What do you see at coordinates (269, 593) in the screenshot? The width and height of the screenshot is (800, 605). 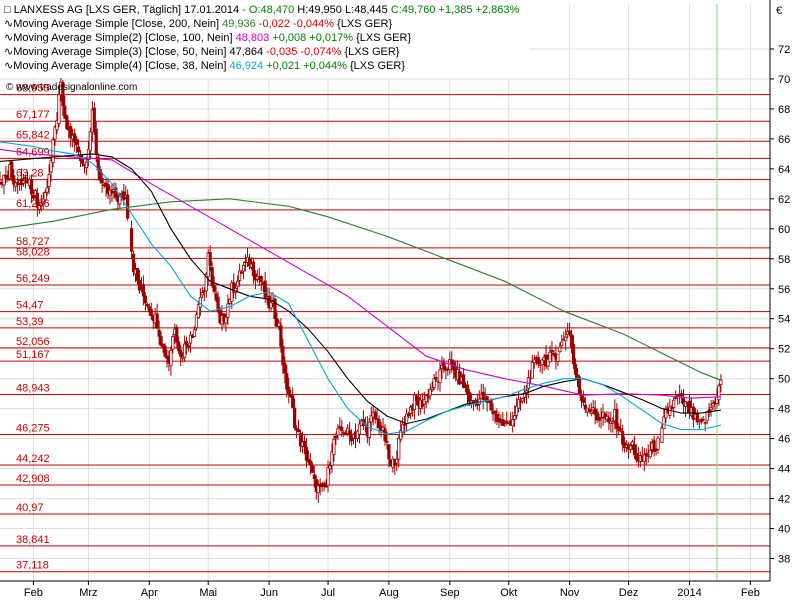 I see `x-tick-label: Jun` at bounding box center [269, 593].